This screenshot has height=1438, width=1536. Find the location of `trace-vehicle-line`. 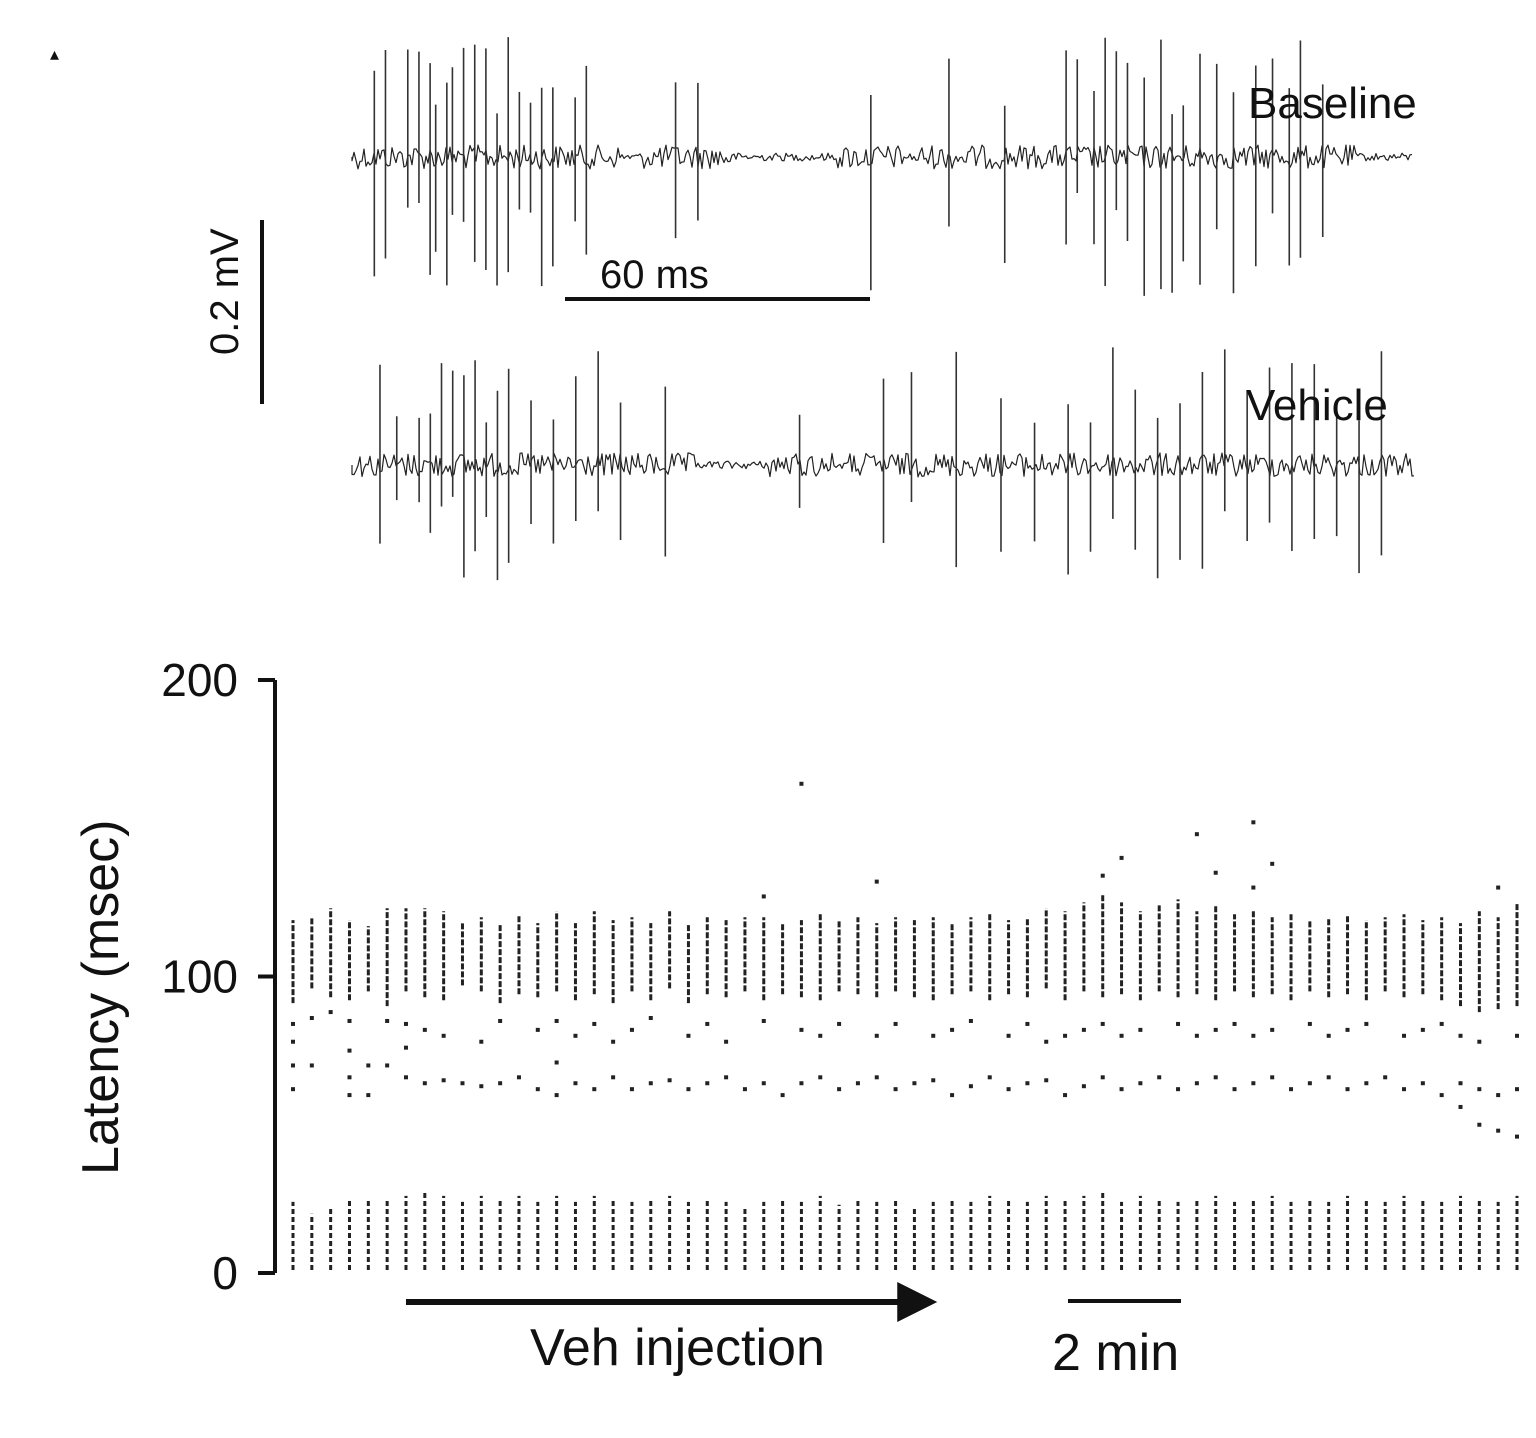

trace-vehicle-line is located at coordinates (883, 465).